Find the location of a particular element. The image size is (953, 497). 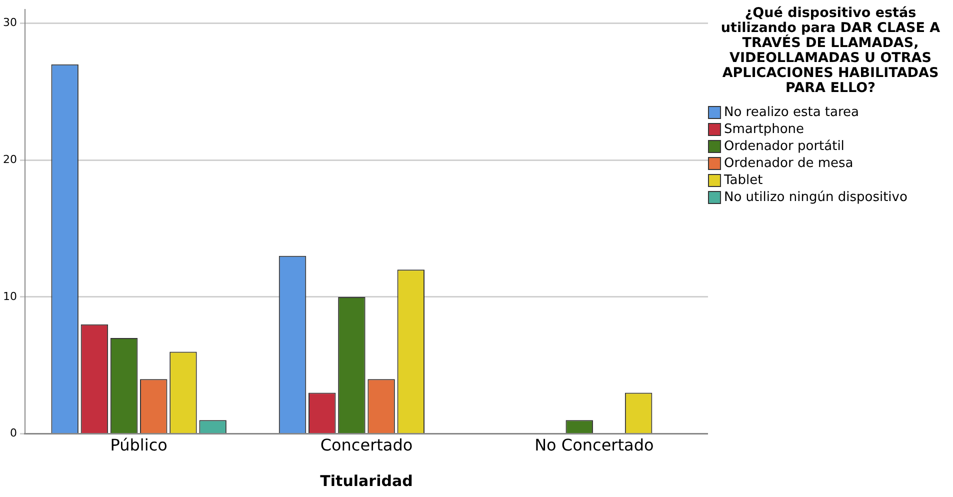

x-tick-label: Público is located at coordinates (139, 445).